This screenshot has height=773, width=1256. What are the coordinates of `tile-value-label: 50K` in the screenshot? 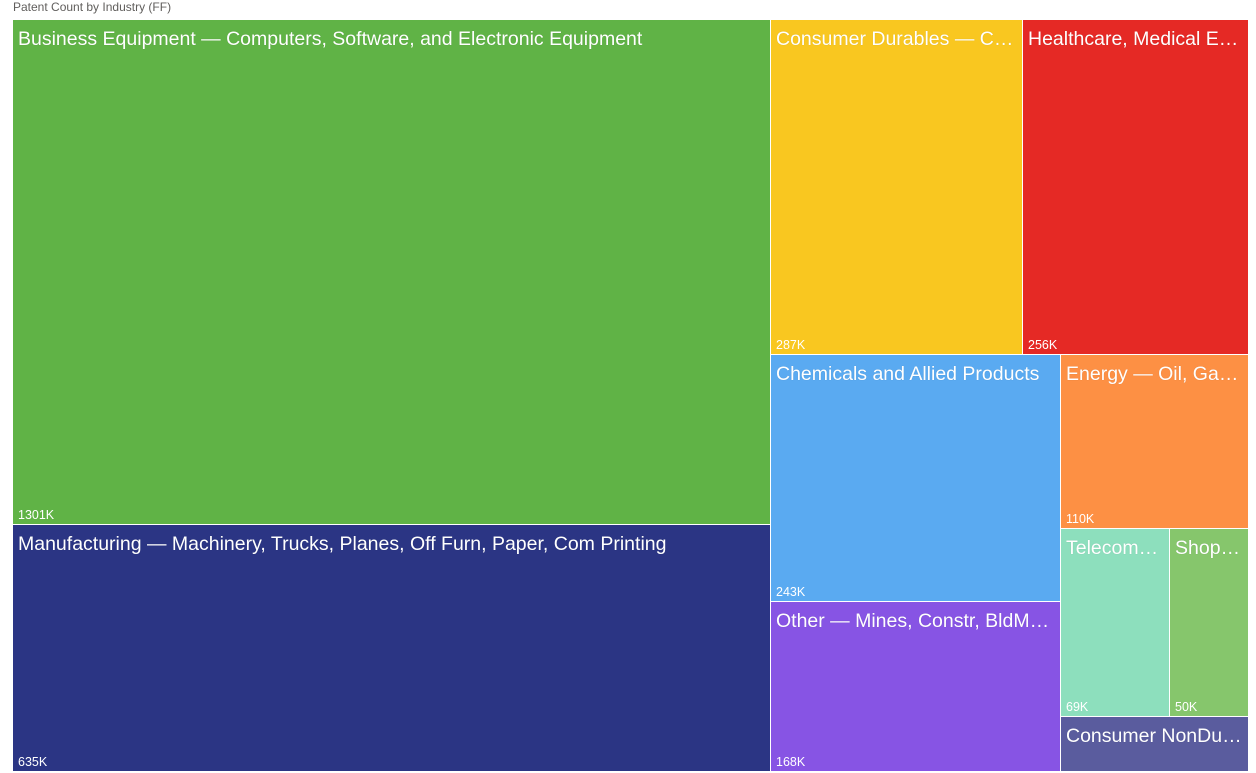 It's located at (1186, 707).